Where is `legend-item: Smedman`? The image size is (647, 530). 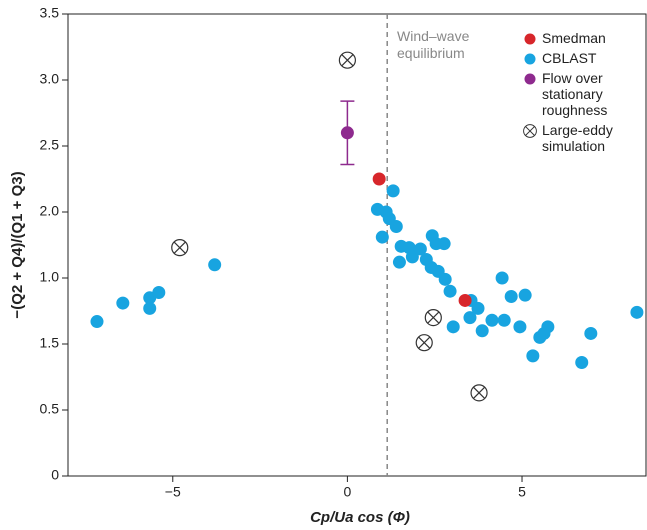
legend-item: Smedman is located at coordinates (580, 38).